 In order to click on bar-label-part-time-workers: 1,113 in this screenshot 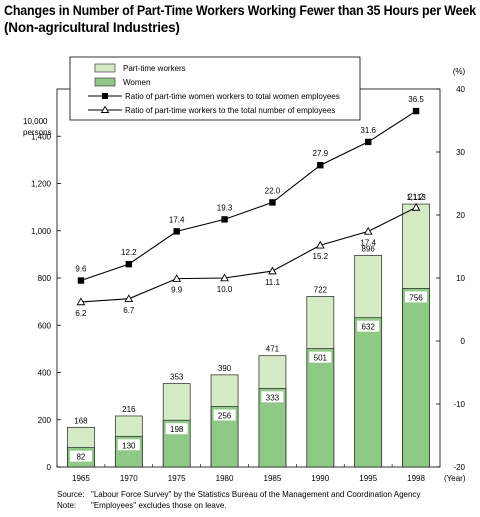, I will do `click(416, 197)`.